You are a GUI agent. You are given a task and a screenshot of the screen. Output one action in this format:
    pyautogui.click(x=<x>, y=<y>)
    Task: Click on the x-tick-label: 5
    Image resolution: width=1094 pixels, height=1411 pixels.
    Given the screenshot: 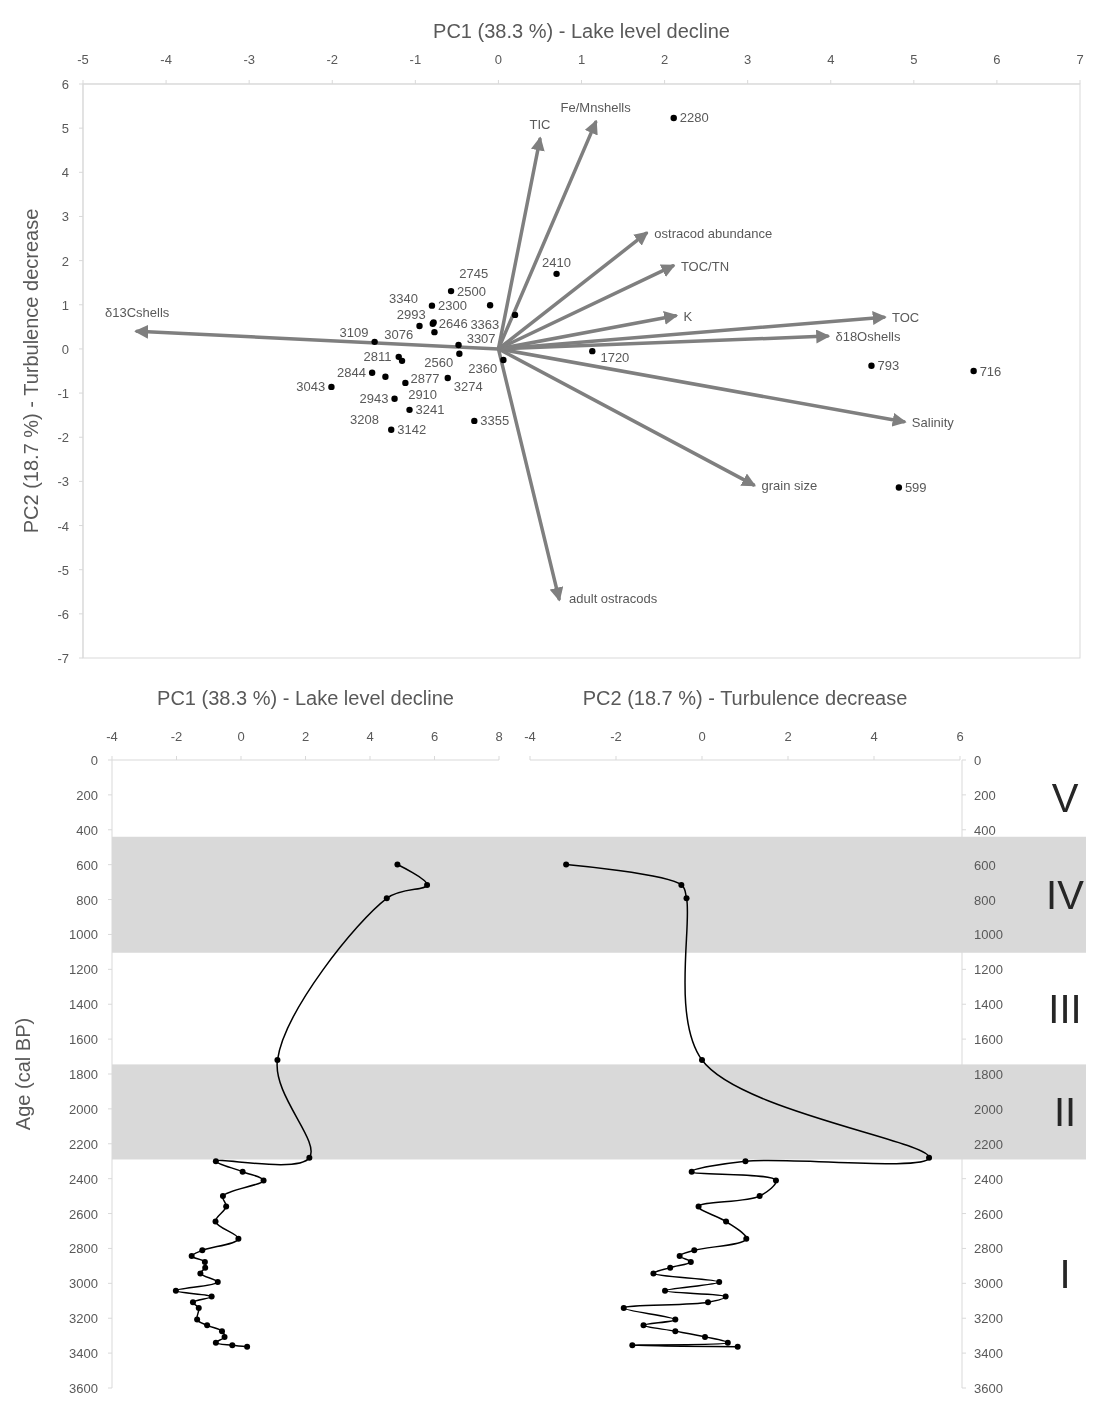 What is the action you would take?
    pyautogui.click(x=914, y=59)
    